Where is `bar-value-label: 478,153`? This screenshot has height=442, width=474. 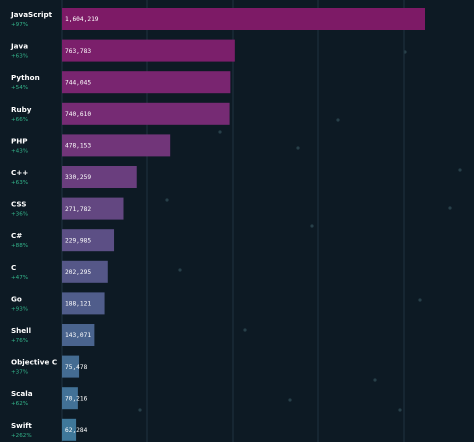
bar-value-label: 478,153 is located at coordinates (78, 146).